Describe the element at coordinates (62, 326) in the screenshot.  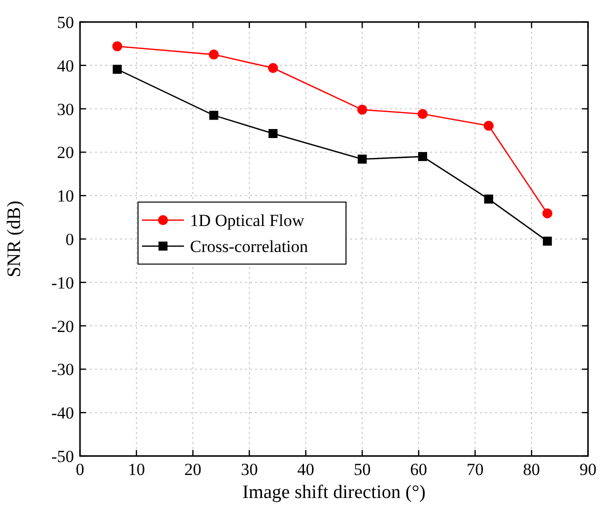
I see `y-tick-label: -20` at that location.